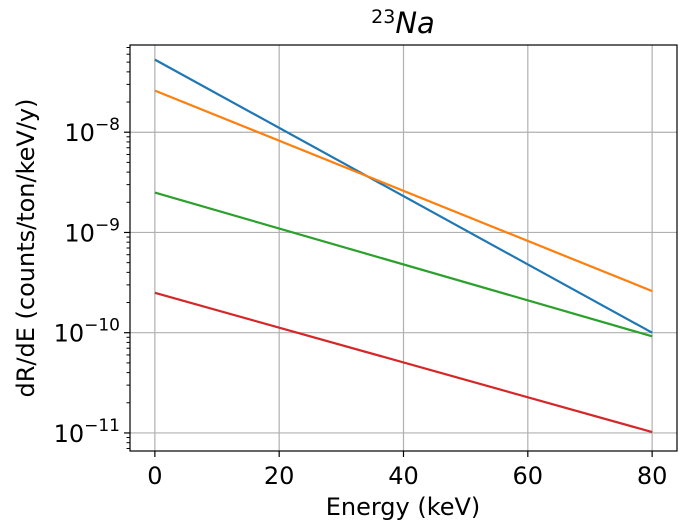 This screenshot has height=526, width=687. I want to click on chart-title-main: Na, so click(414, 23).